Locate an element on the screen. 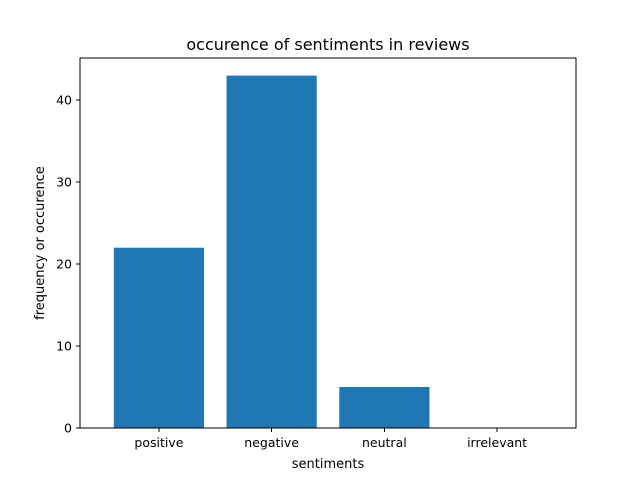  chart-title: occurence of sentiments in reviews is located at coordinates (327, 44).